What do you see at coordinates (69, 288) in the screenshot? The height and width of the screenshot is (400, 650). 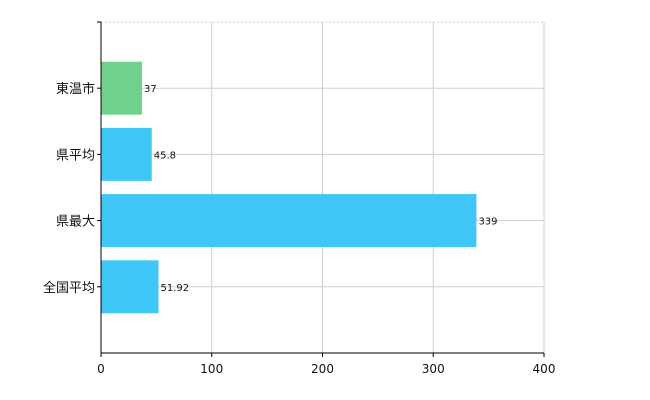 I see `y-tick-label-3: 全国平均` at bounding box center [69, 288].